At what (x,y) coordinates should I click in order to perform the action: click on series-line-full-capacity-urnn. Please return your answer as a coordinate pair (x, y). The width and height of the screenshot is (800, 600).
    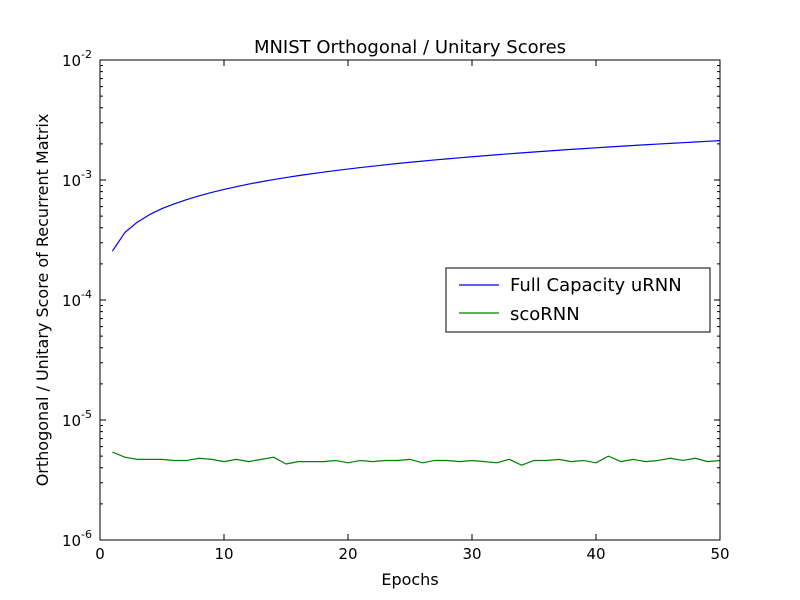
    Looking at the image, I should click on (416, 195).